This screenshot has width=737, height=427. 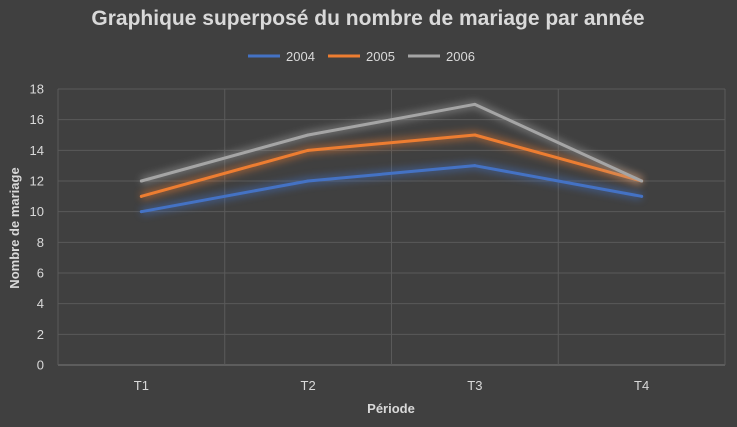 I want to click on y-tick-label: 14, so click(x=37, y=150).